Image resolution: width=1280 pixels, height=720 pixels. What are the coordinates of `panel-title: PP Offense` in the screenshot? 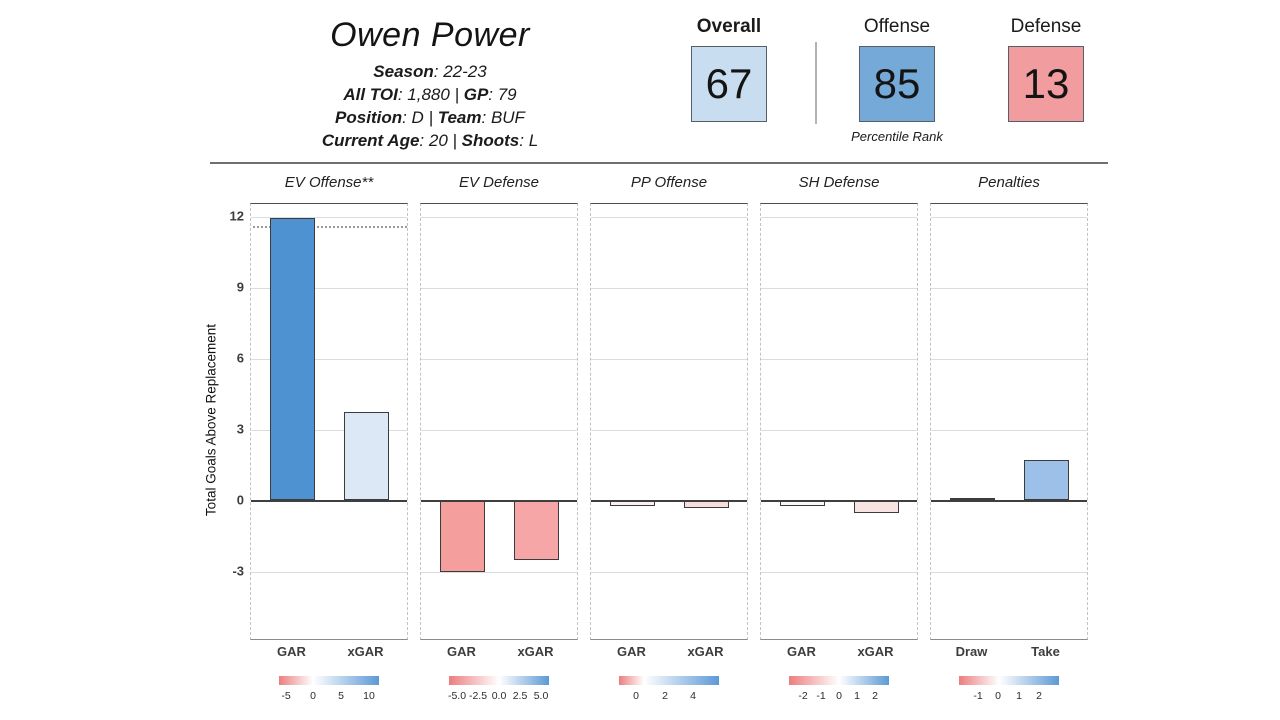 It's located at (669, 182).